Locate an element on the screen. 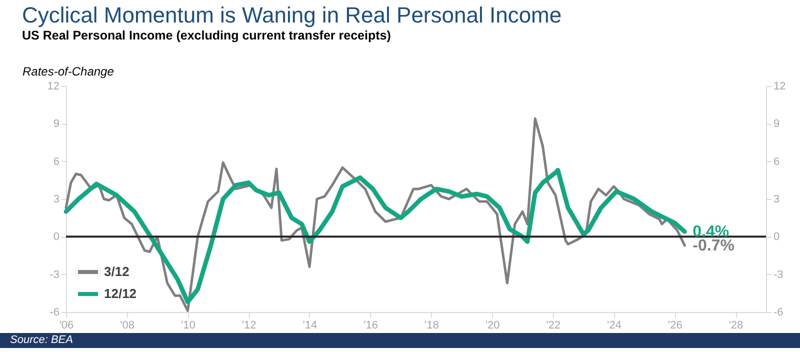 This screenshot has width=800, height=352. x-tick-label: '14 is located at coordinates (310, 326).